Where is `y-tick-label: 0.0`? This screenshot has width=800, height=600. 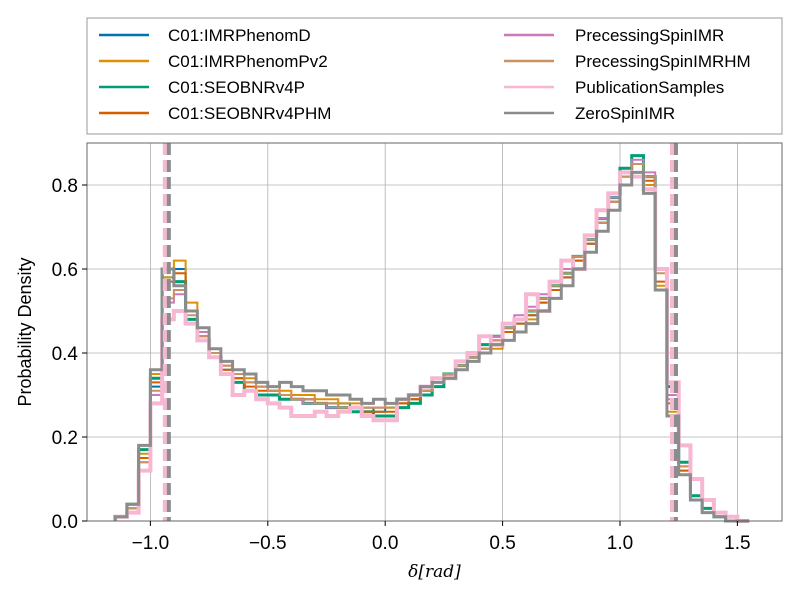
y-tick-label: 0.0 is located at coordinates (65, 522).